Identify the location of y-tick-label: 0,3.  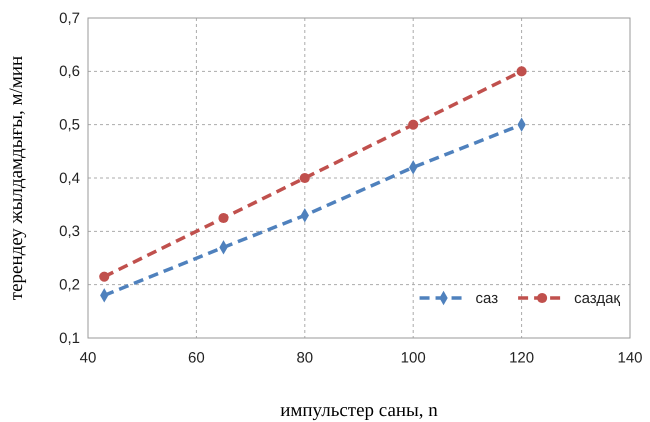
(69, 231).